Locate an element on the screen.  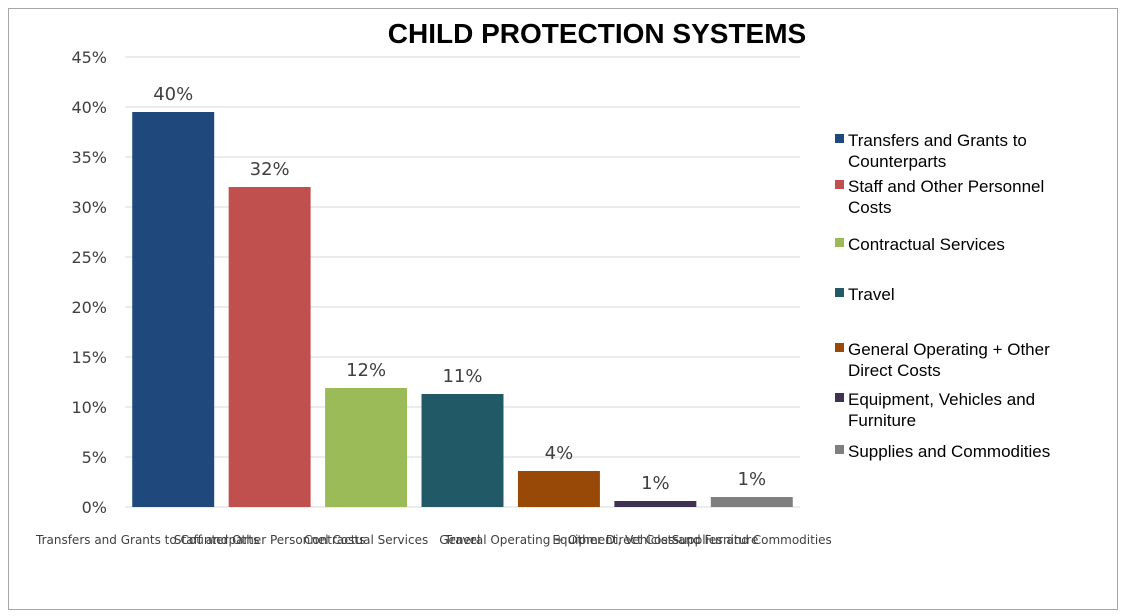
x-tick-label: Travel is located at coordinates (462, 540).